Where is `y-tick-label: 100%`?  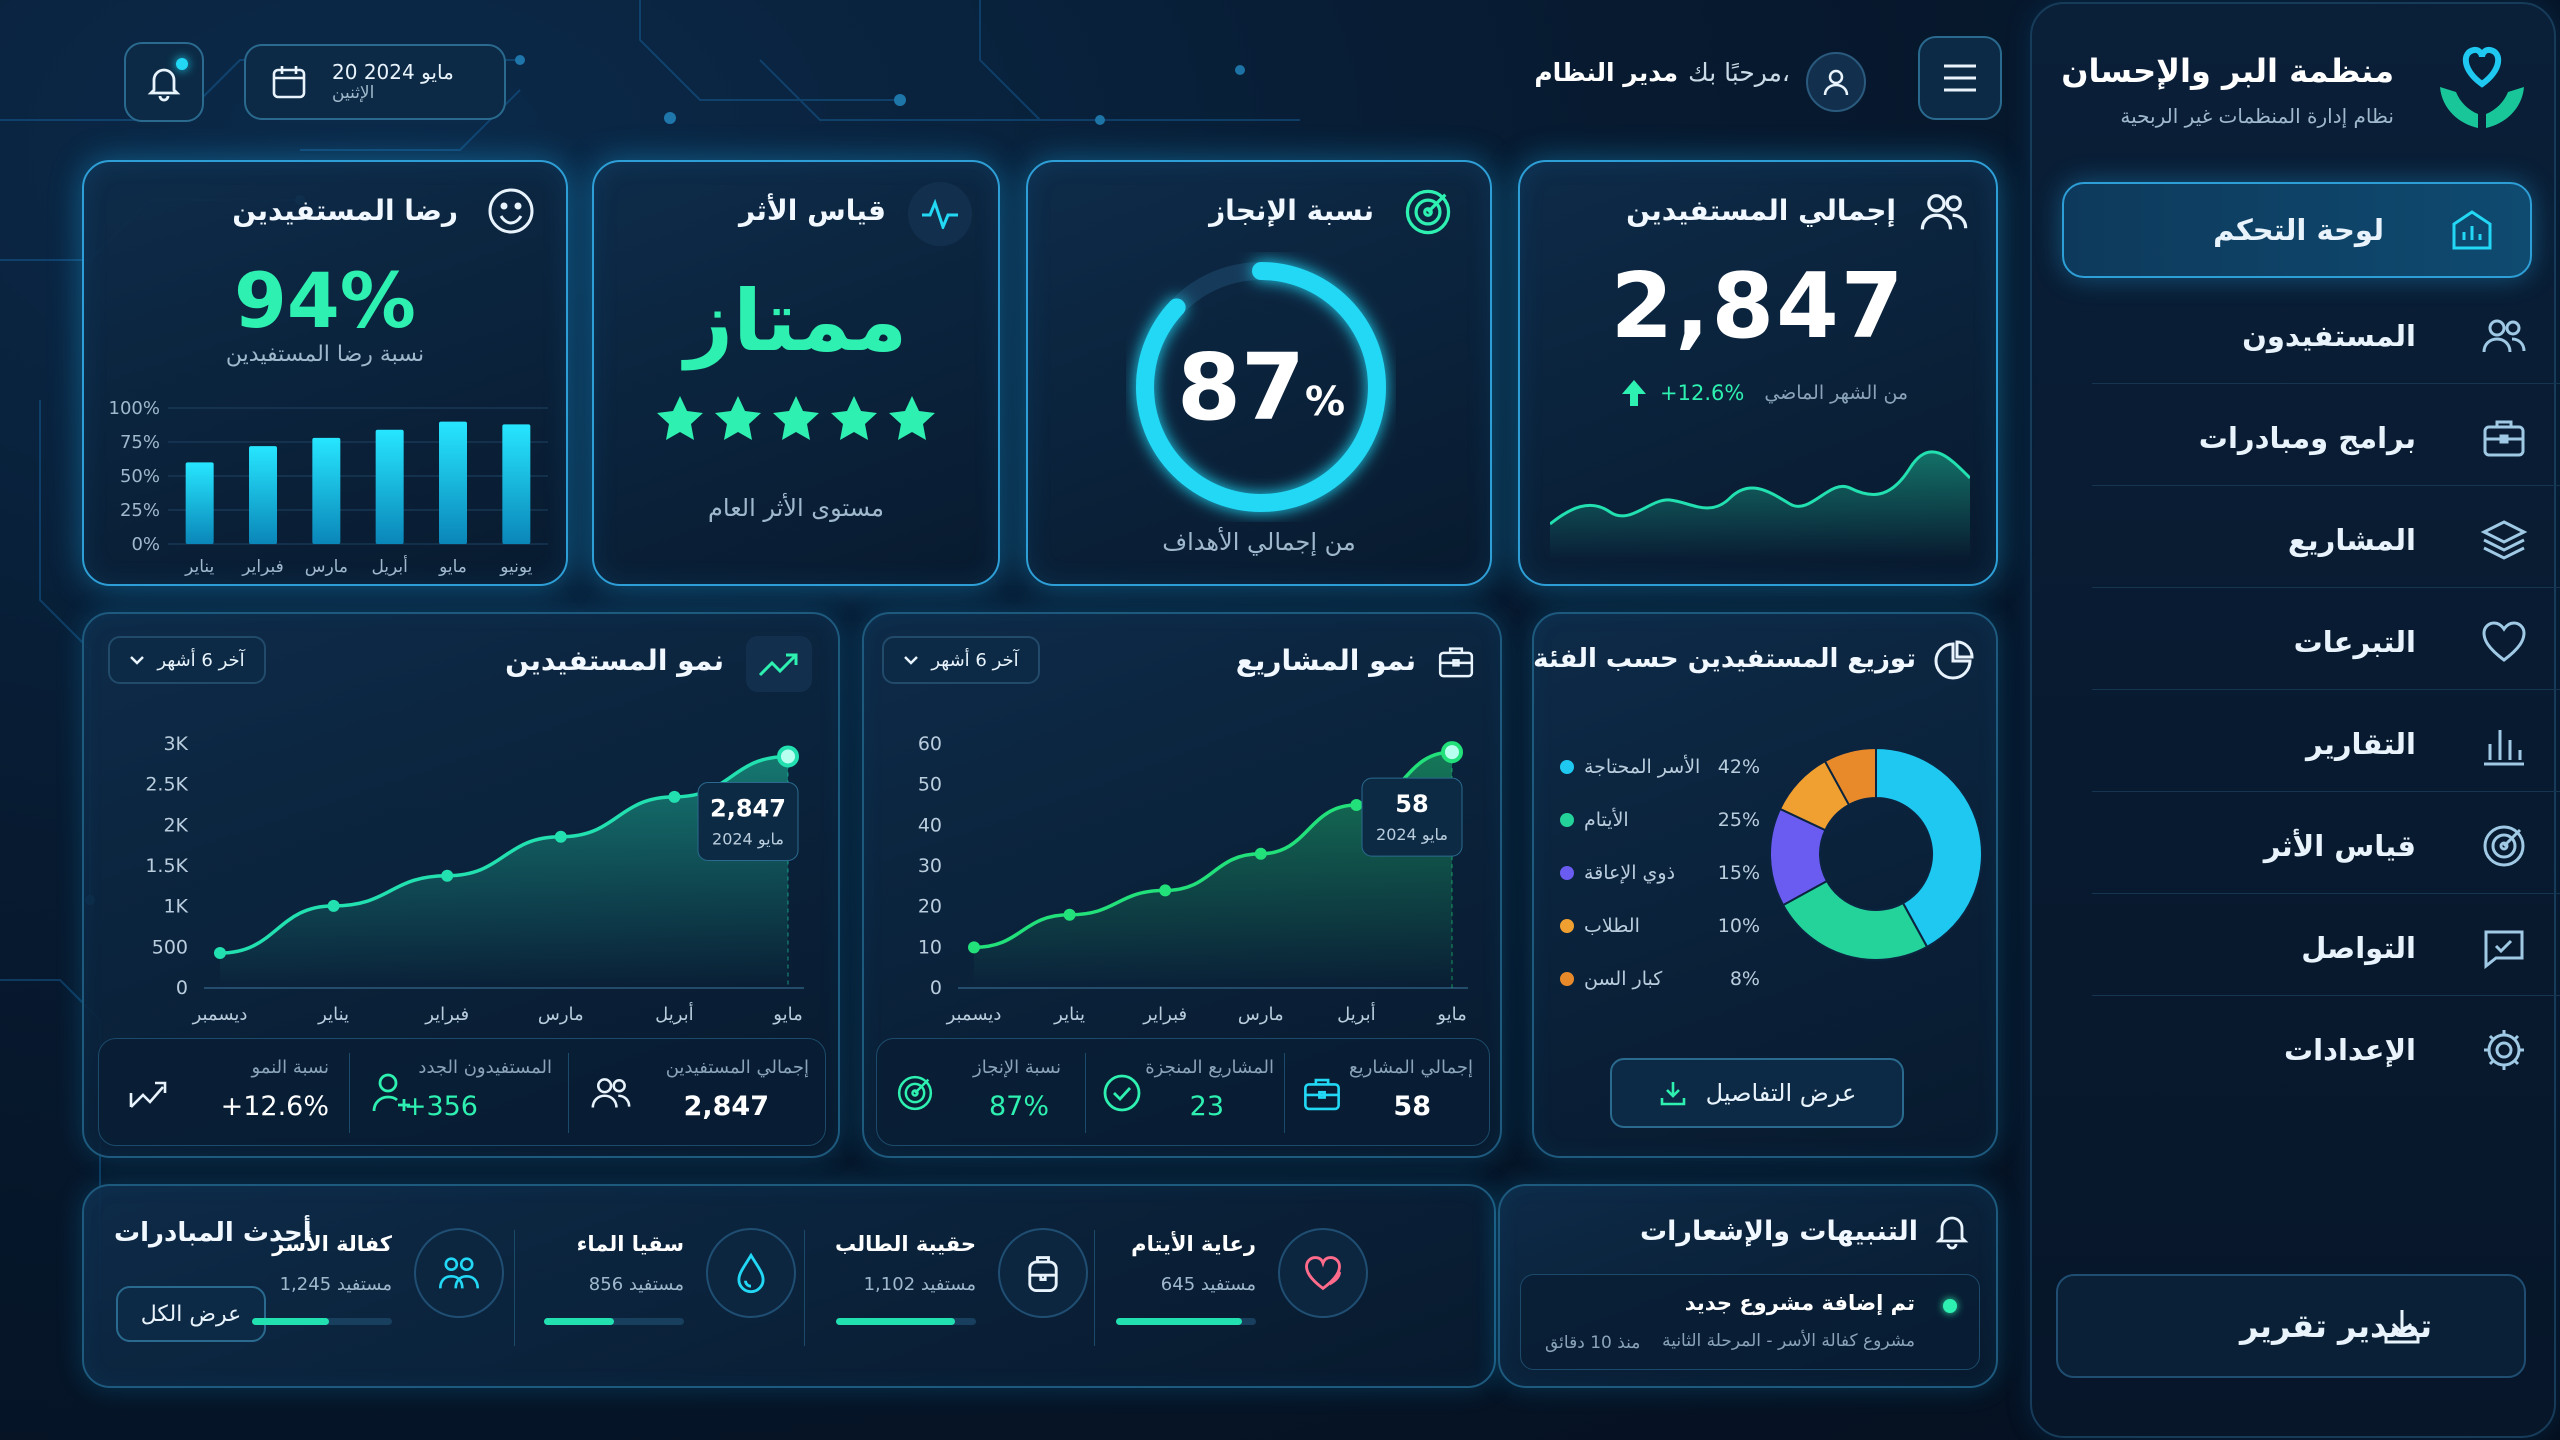 y-tick-label: 100% is located at coordinates (134, 408).